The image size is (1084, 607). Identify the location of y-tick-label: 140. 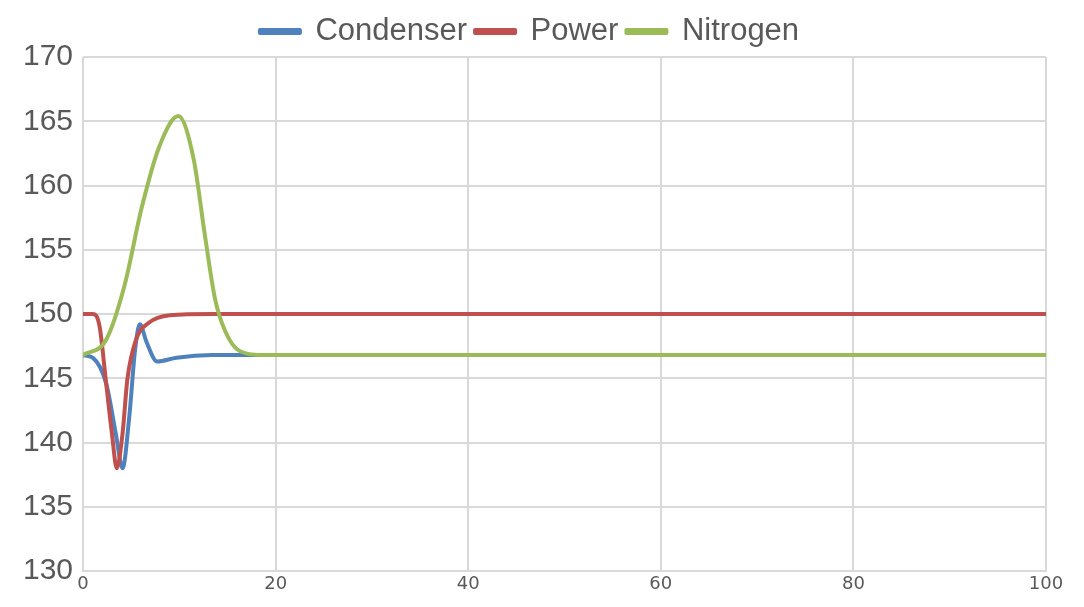
(48, 440).